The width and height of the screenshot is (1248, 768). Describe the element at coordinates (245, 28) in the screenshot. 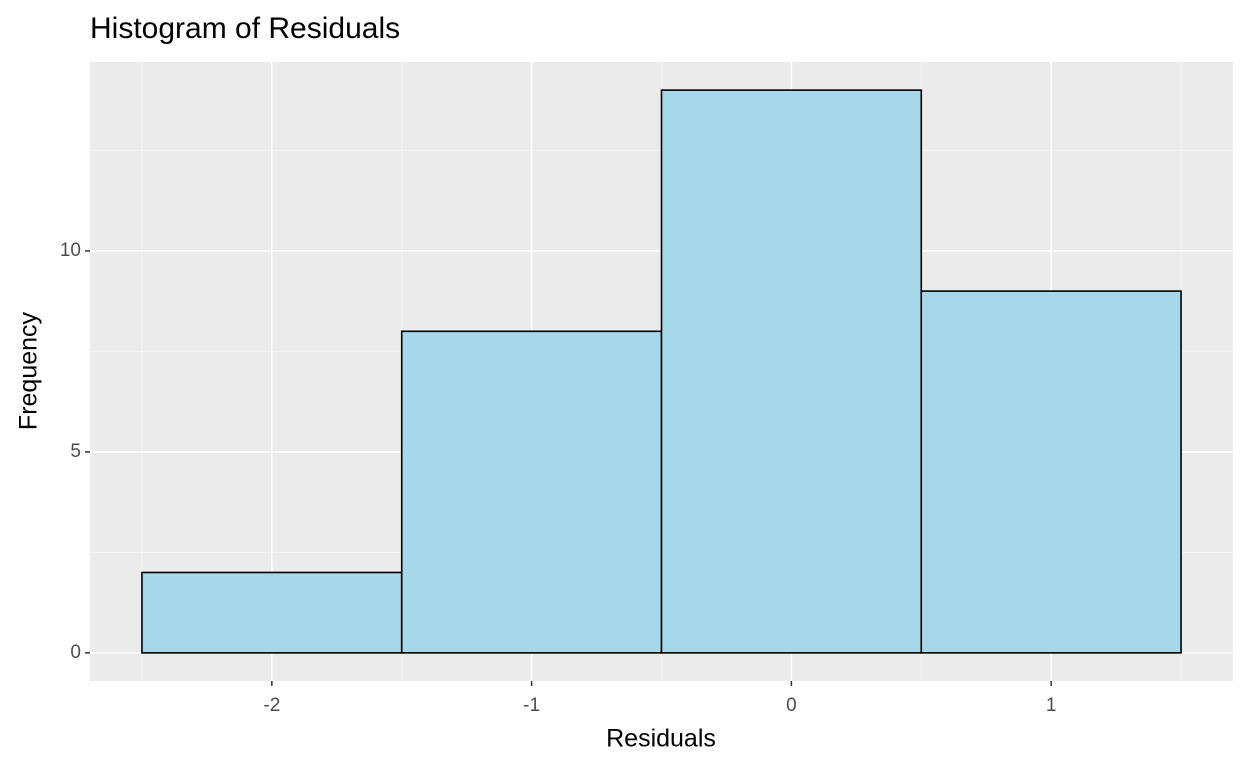

I see `chart-title: Histogram of Residuals` at that location.